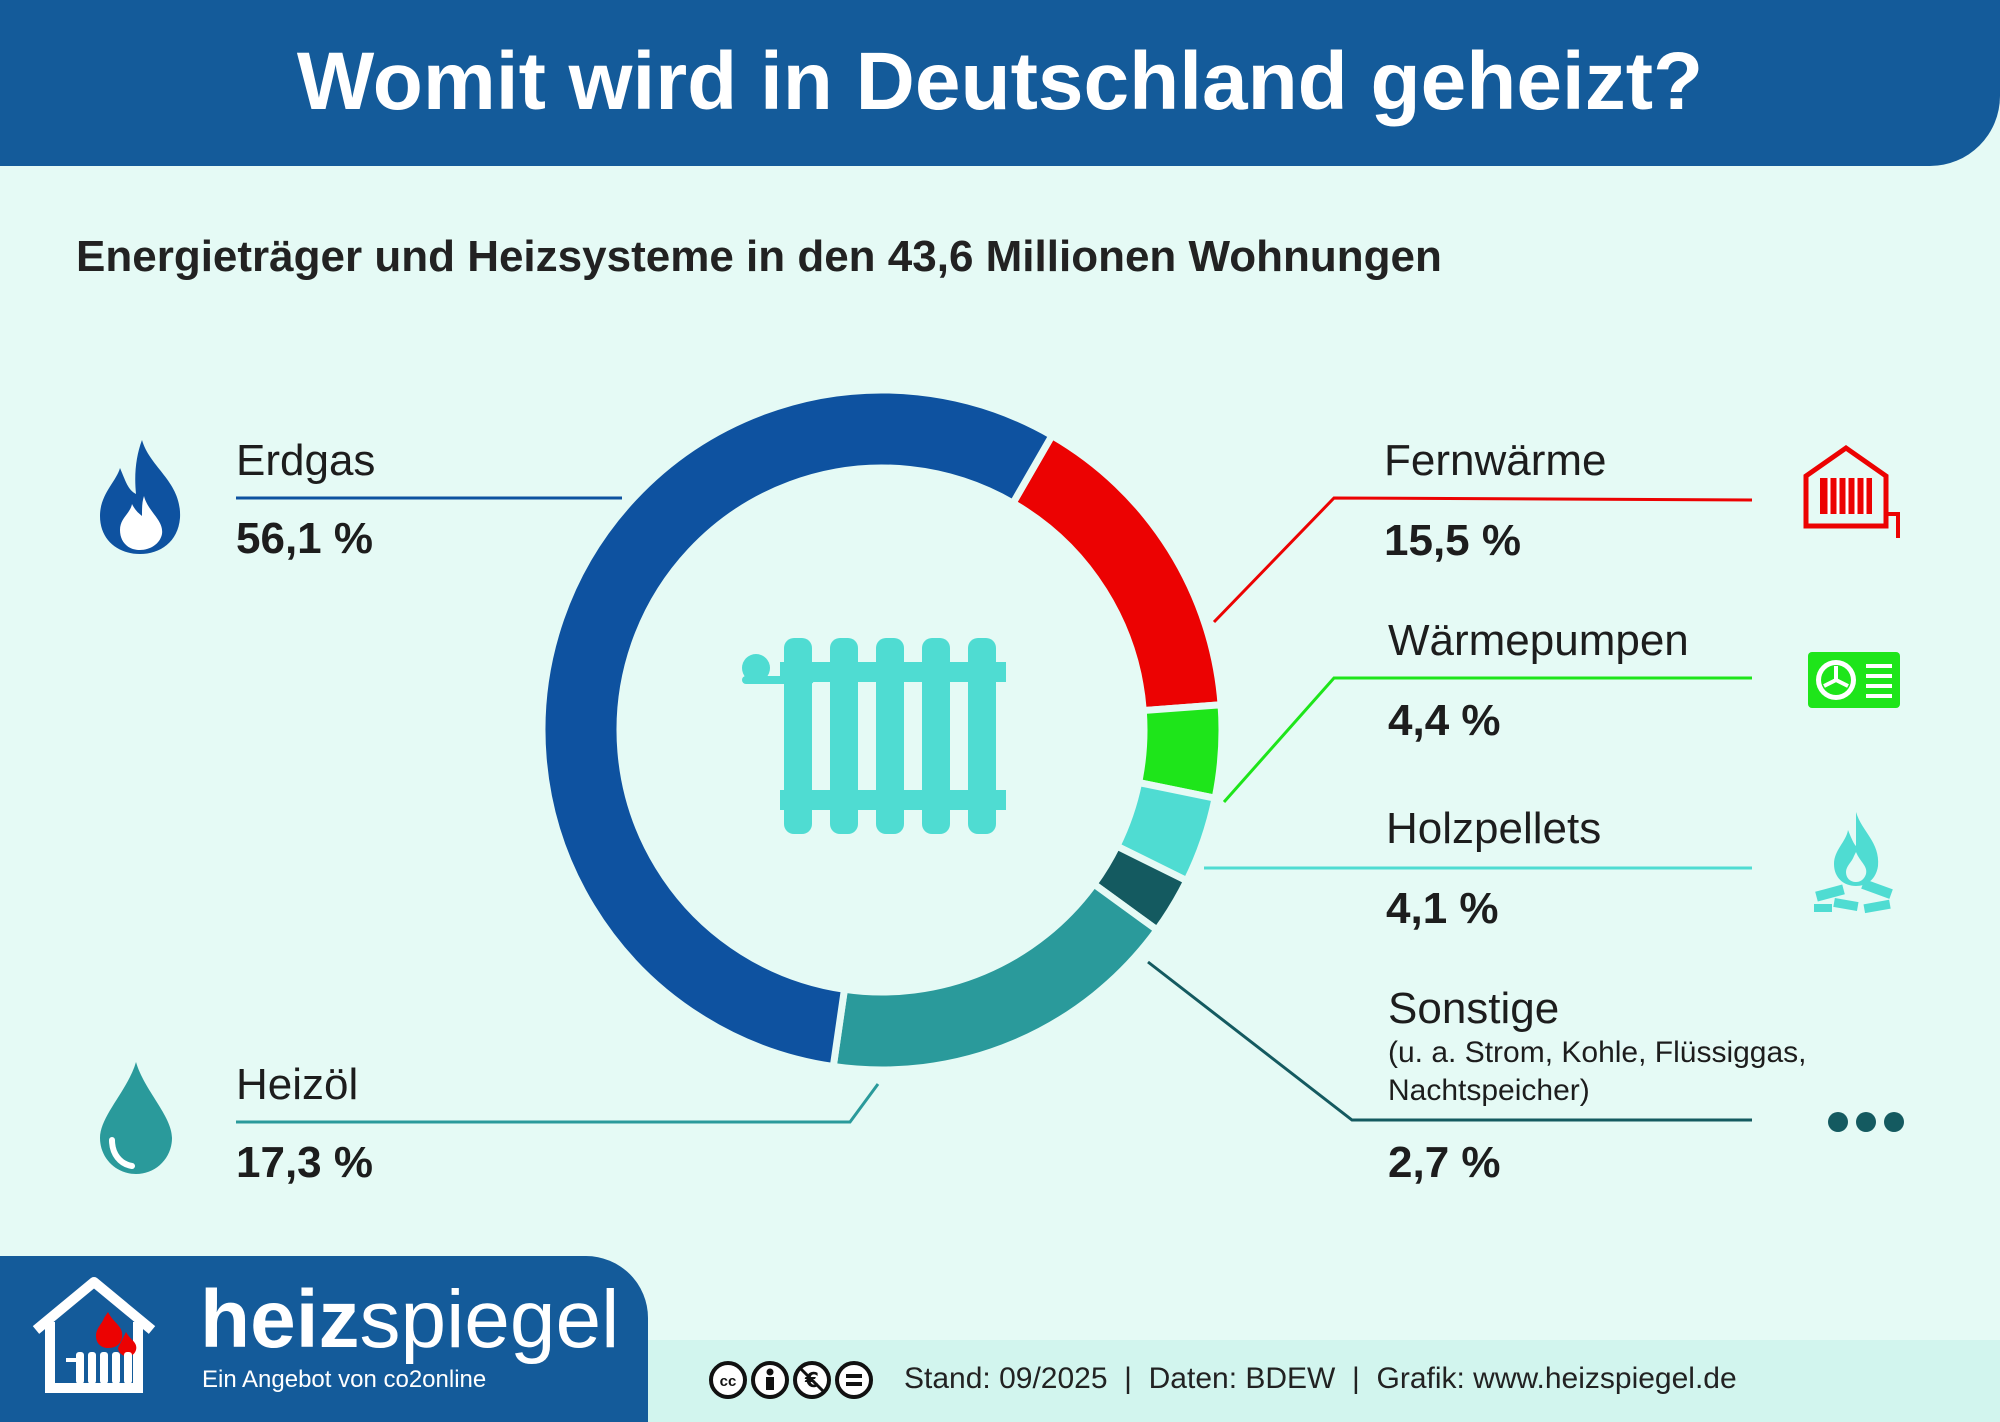  I want to click on pellet-fire-icon, so click(1853, 863).